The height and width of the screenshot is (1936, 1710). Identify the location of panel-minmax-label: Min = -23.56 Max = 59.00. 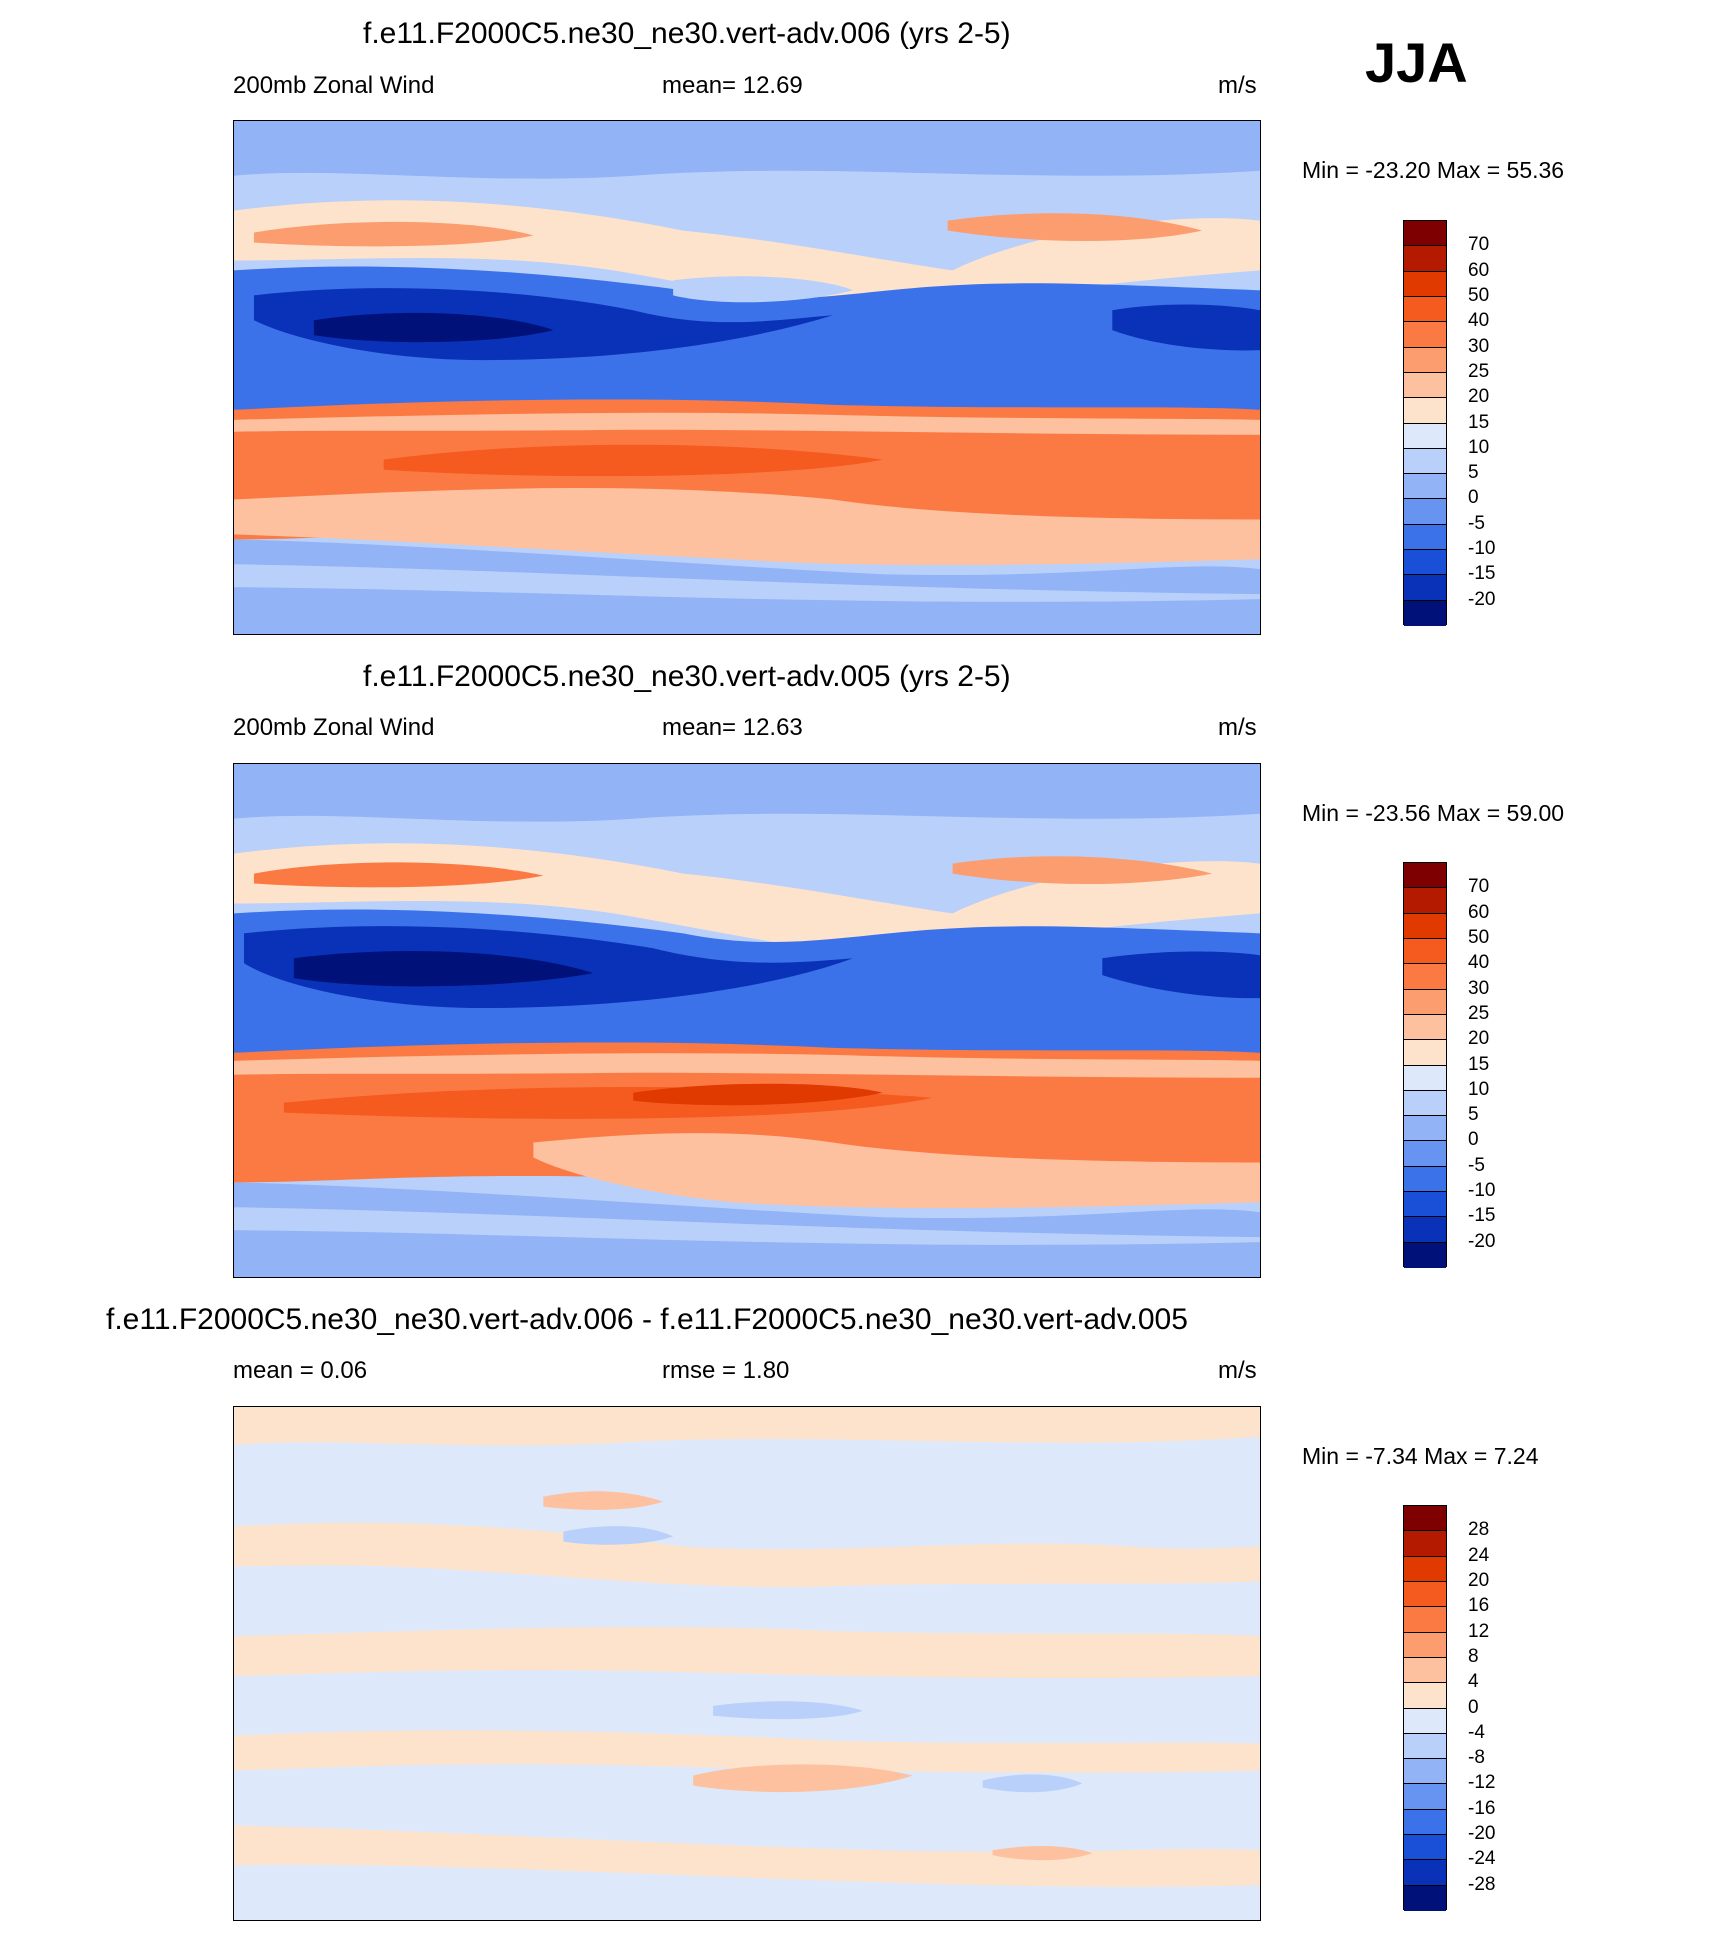
(1433, 813).